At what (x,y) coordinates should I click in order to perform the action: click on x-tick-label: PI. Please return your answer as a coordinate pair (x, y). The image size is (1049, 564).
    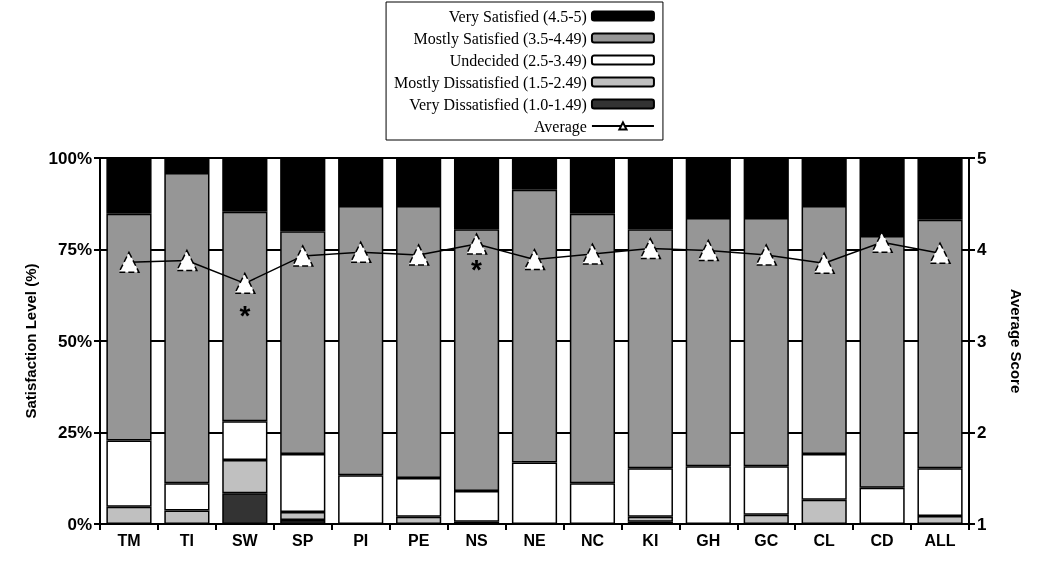
    Looking at the image, I should click on (361, 540).